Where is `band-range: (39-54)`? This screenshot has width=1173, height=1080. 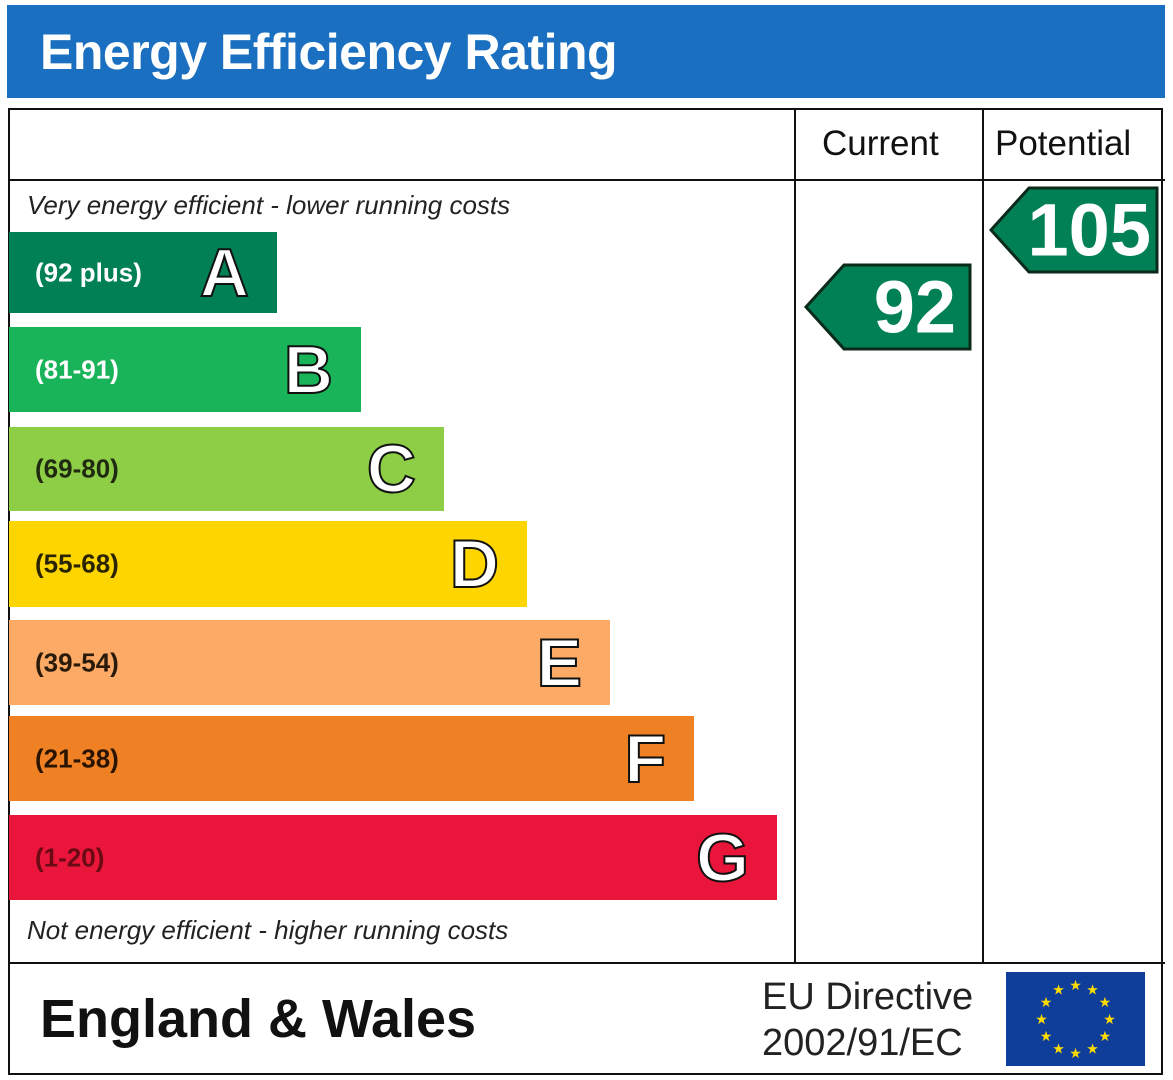
band-range: (39-54) is located at coordinates (77, 662).